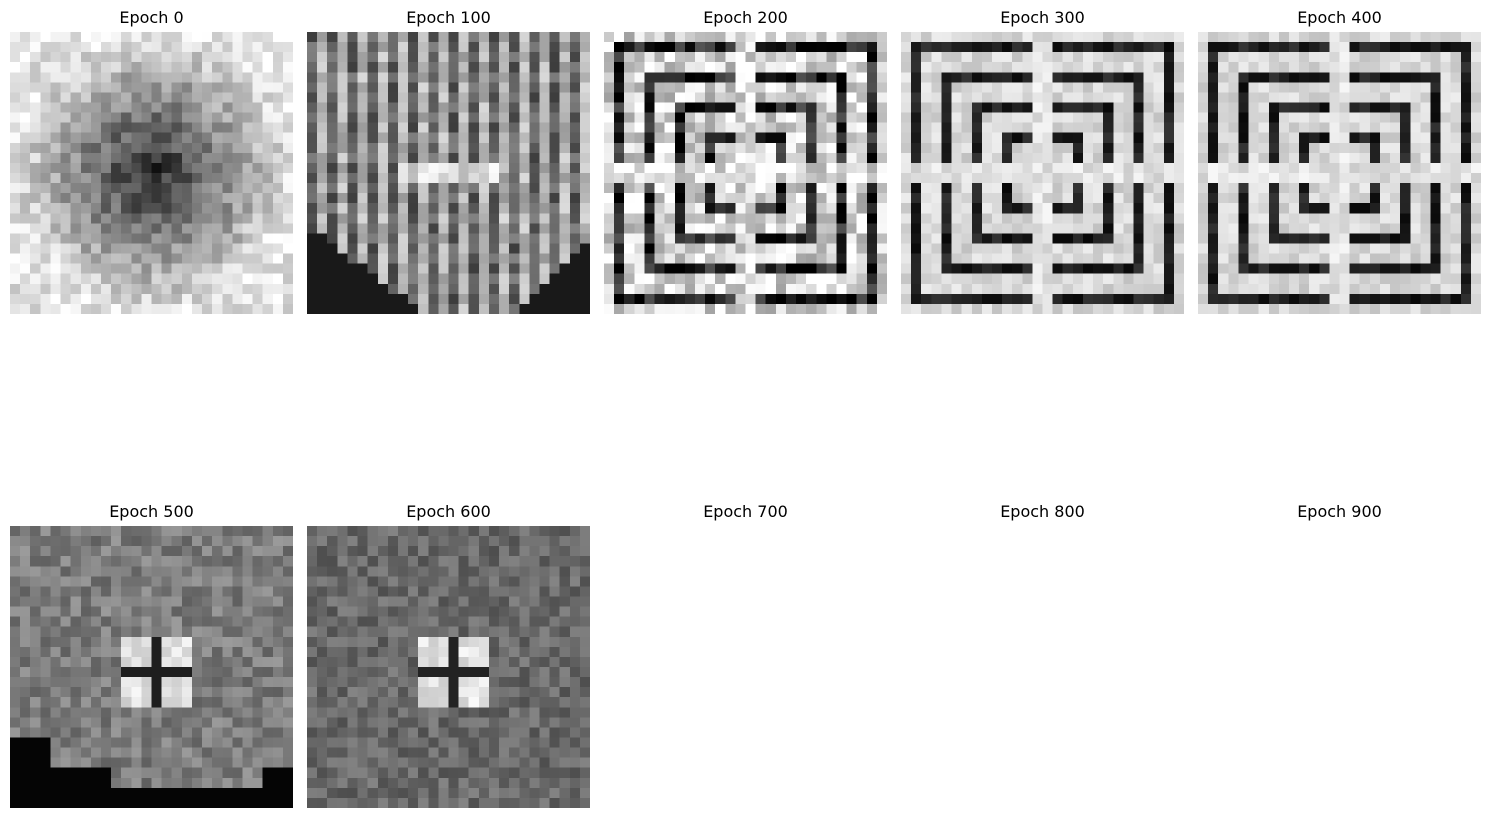 This screenshot has width=1490, height=818. I want to click on panel-title: Epoch 600, so click(448, 511).